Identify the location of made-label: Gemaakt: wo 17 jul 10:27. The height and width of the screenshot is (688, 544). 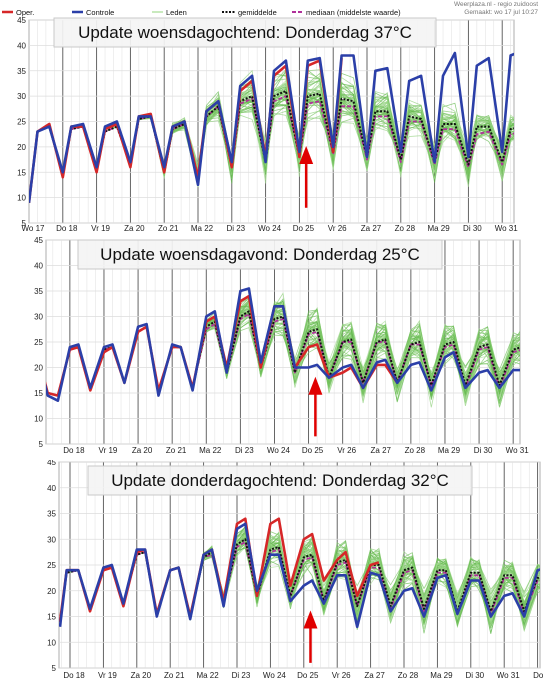
(501, 12).